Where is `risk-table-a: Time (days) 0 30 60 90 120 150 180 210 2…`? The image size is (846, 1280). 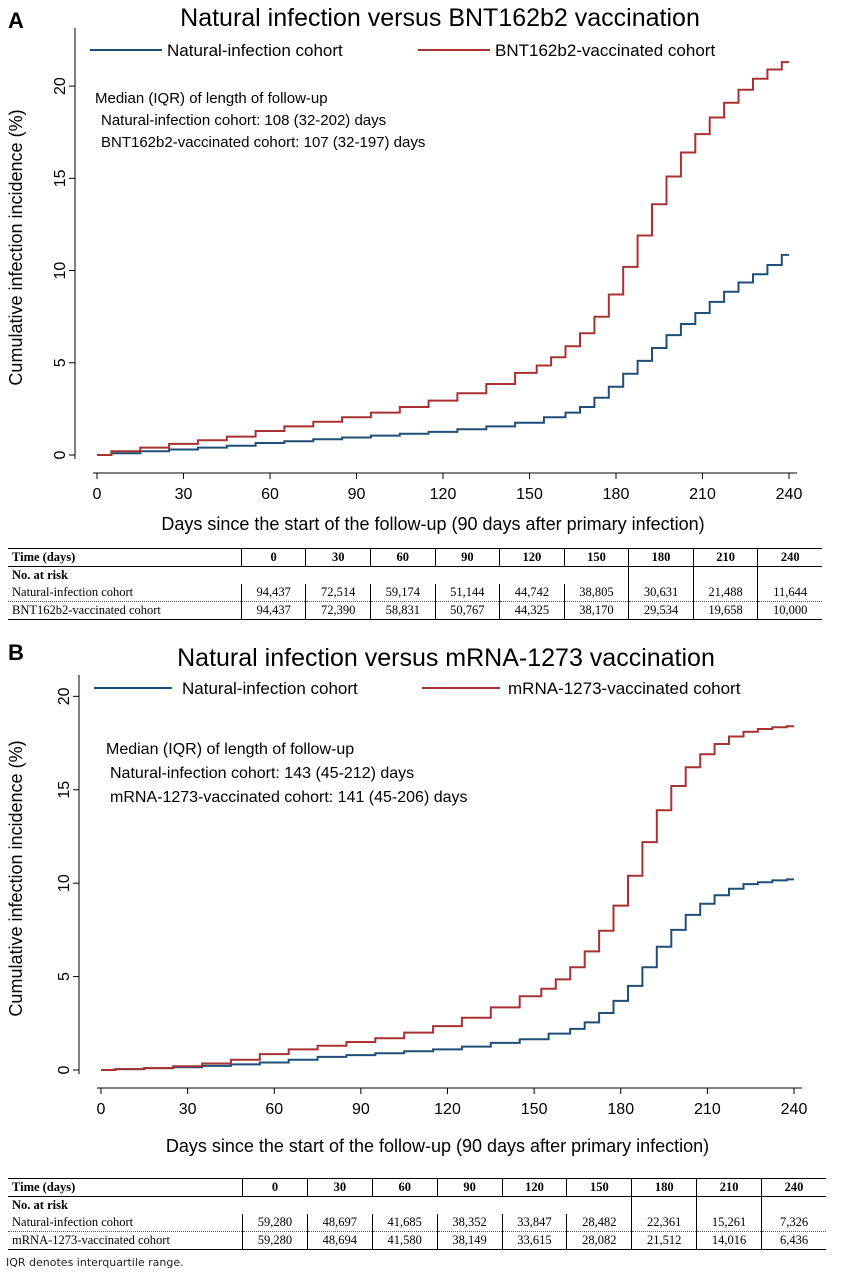
risk-table-a: Time (days) 0 30 60 90 120 150 180 210 2… is located at coordinates (415, 584).